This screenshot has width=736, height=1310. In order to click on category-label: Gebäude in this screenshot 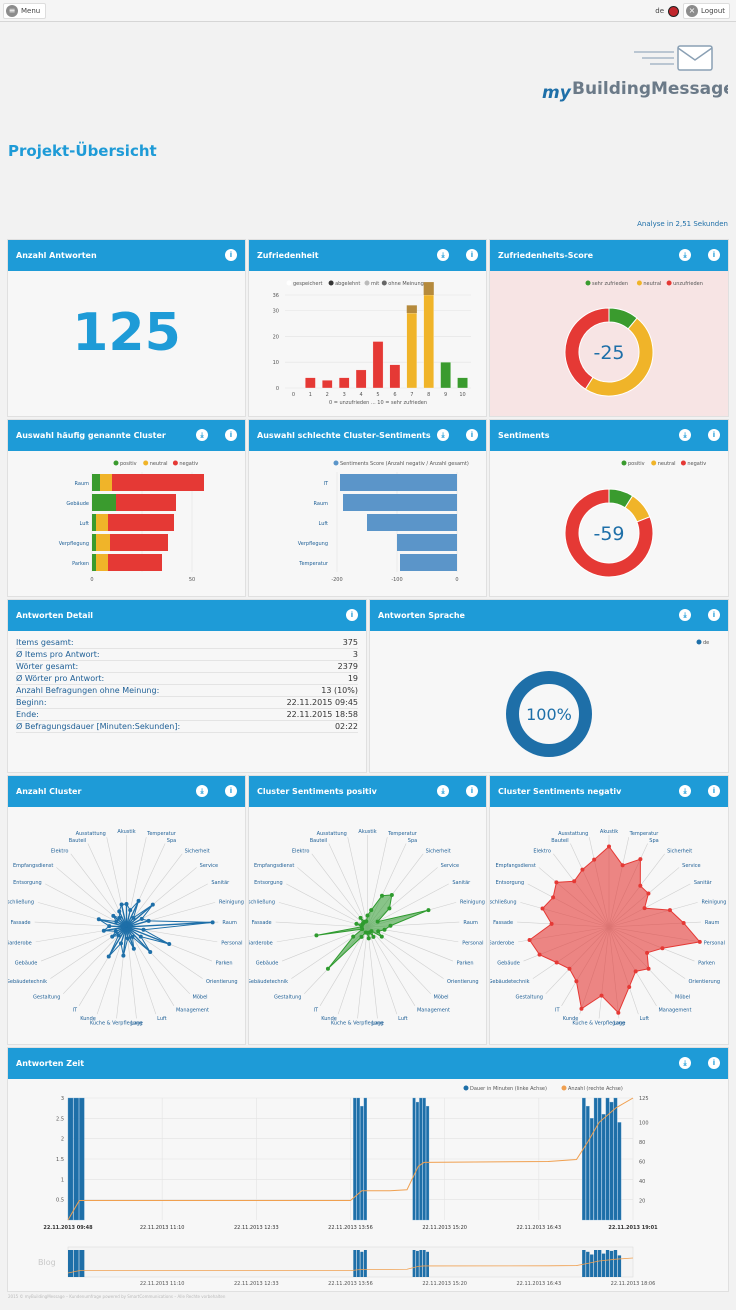, I will do `click(77, 504)`.